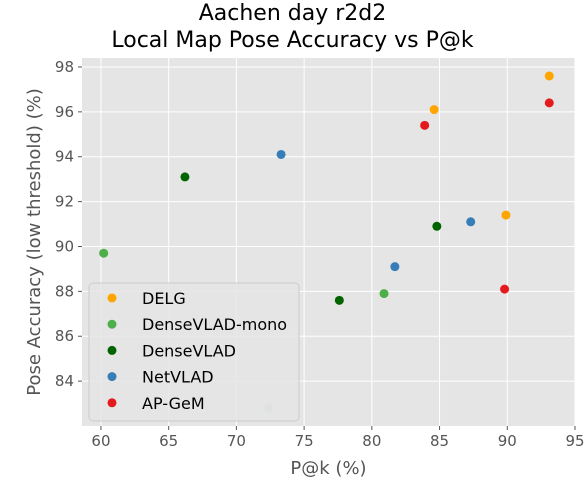 The height and width of the screenshot is (480, 585). I want to click on legend-label: DenseVLAD, so click(189, 350).